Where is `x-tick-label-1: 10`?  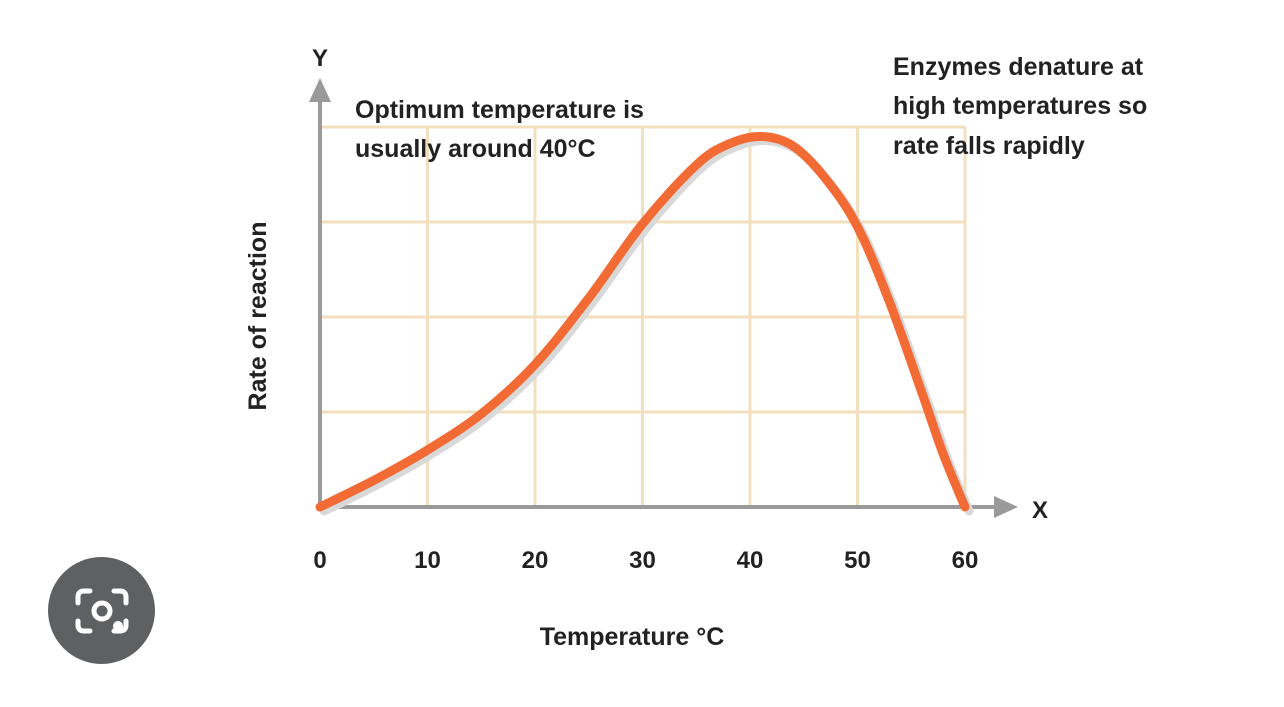 x-tick-label-1: 10 is located at coordinates (427, 560).